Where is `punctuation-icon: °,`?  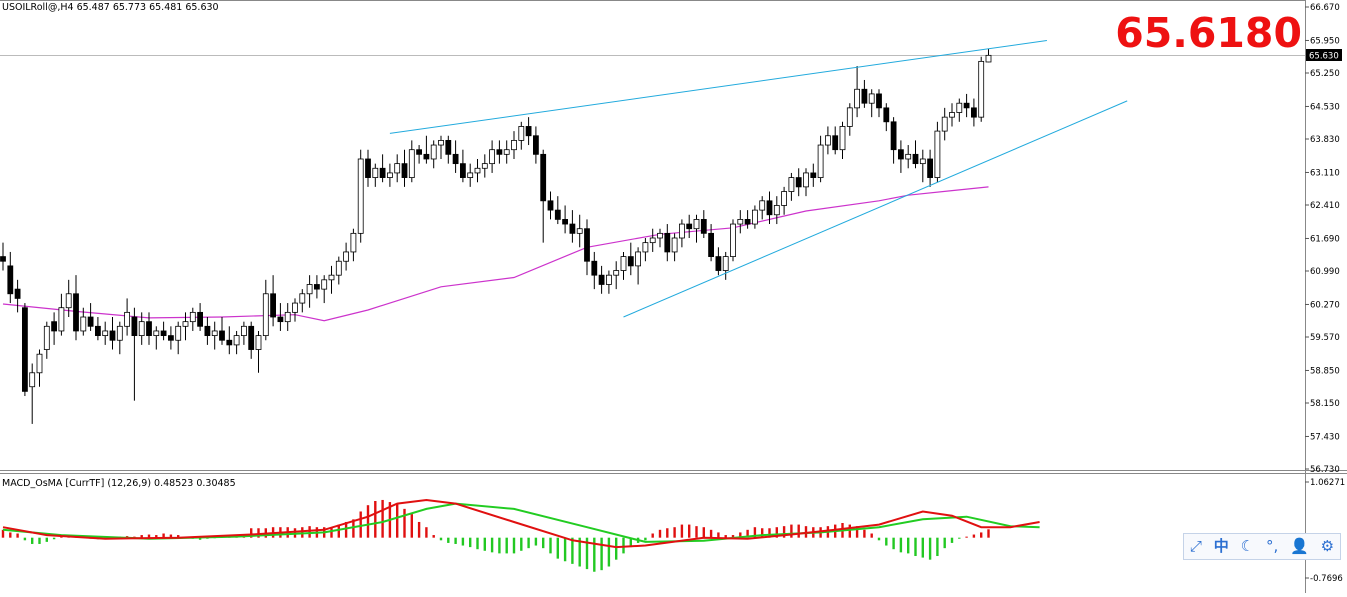
punctuation-icon: °, is located at coordinates (1272, 546).